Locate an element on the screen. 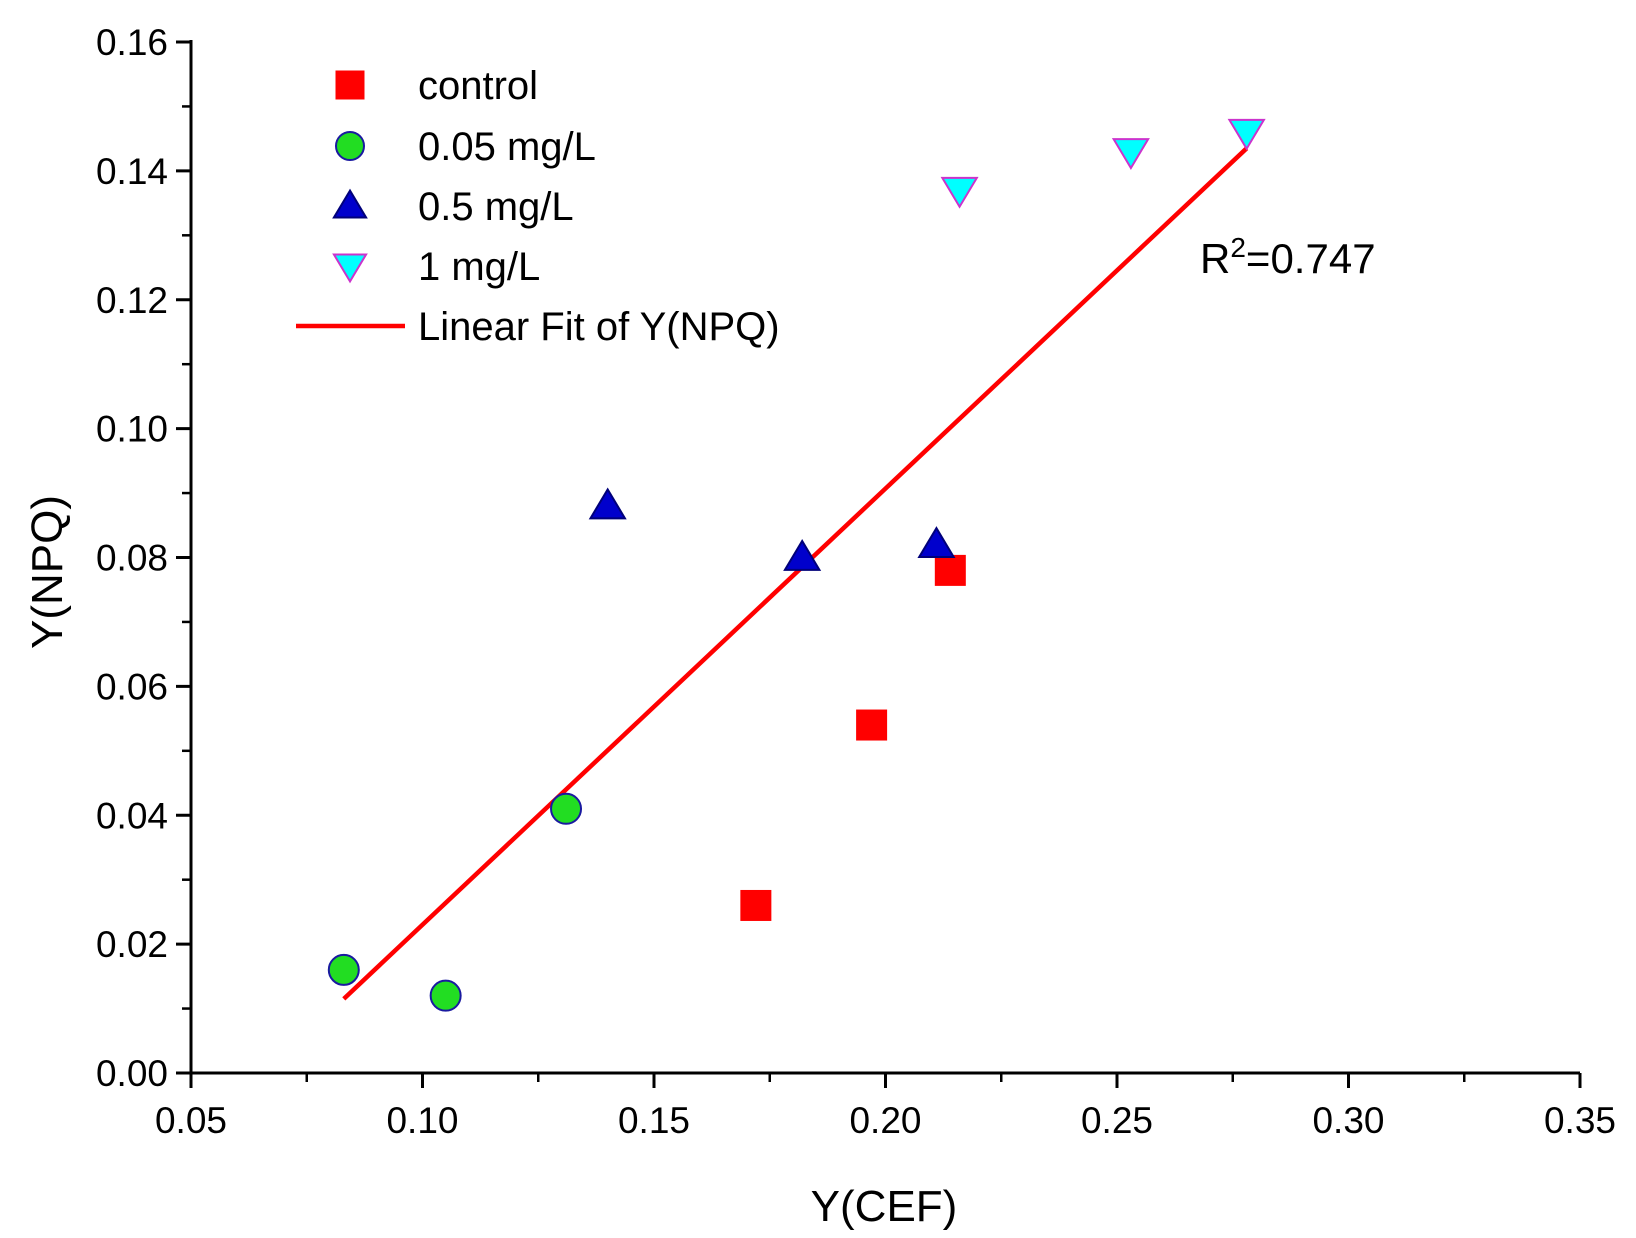 This screenshot has height=1238, width=1636. x-tick-label: 0.05 is located at coordinates (191, 1120).